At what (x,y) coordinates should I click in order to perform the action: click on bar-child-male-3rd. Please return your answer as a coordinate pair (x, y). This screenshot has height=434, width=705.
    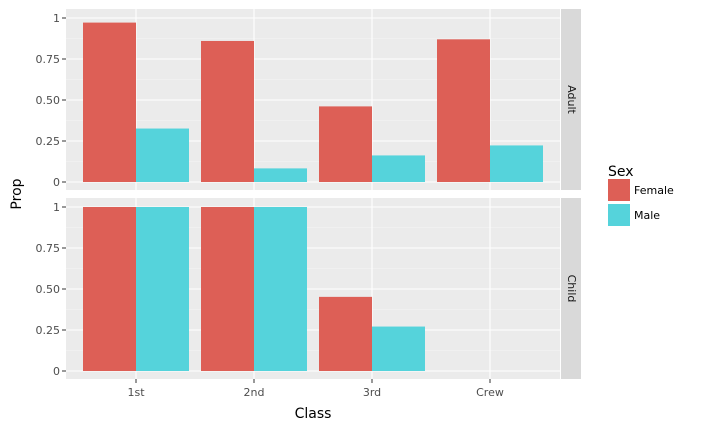
    Looking at the image, I should click on (398, 348).